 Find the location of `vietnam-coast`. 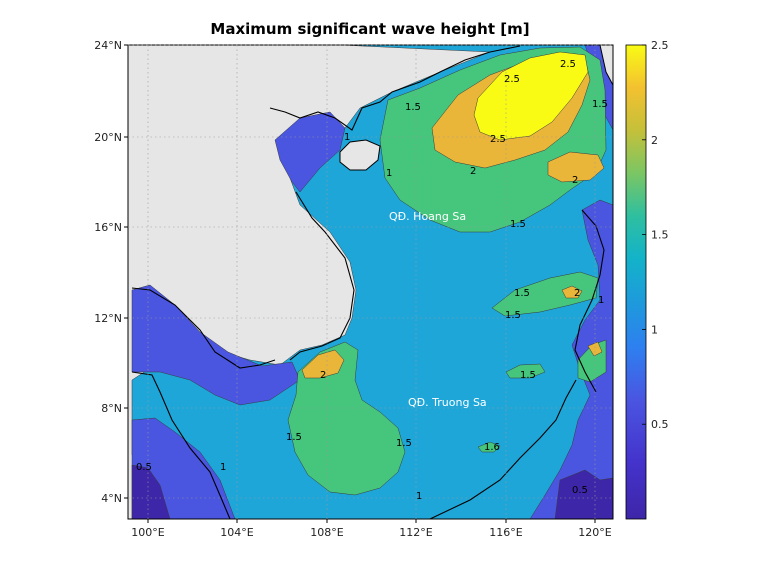

vietnam-coast is located at coordinates (322, 276).